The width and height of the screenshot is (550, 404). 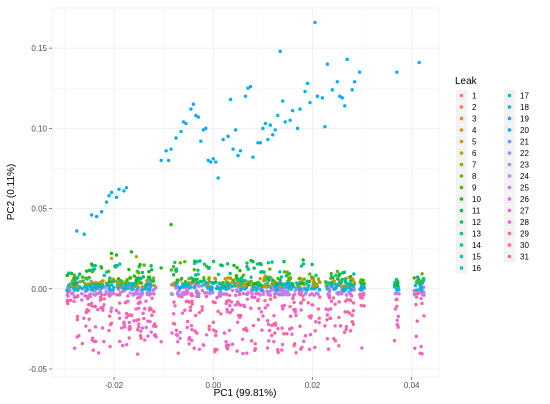 I want to click on legend-label-2: 2, so click(x=474, y=107).